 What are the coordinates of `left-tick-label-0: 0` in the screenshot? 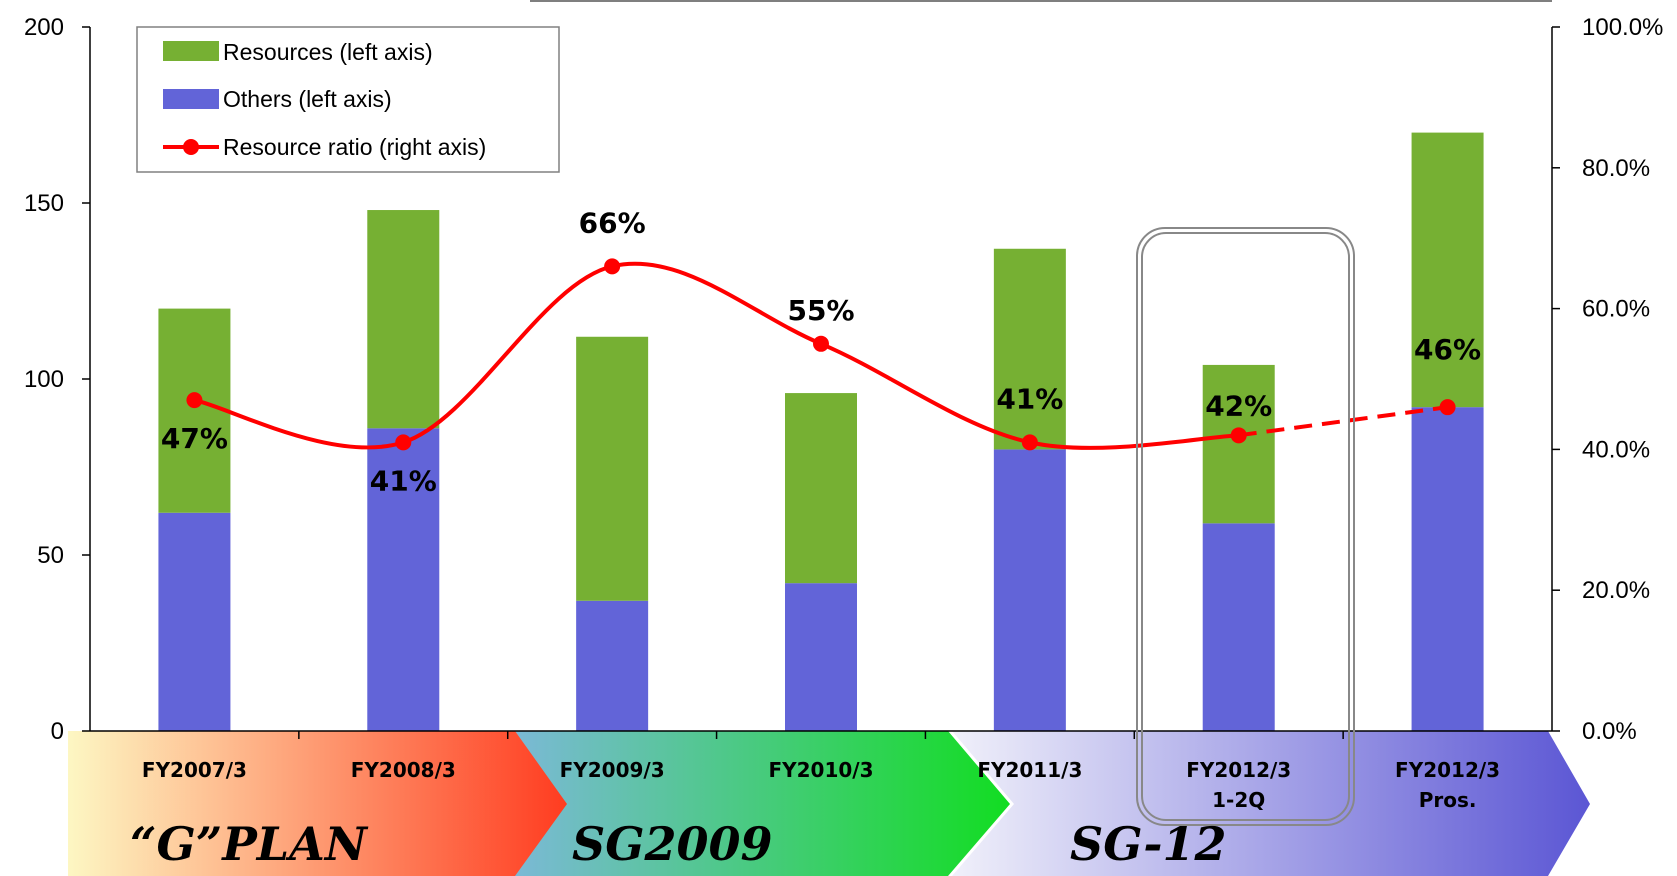 It's located at (57, 731).